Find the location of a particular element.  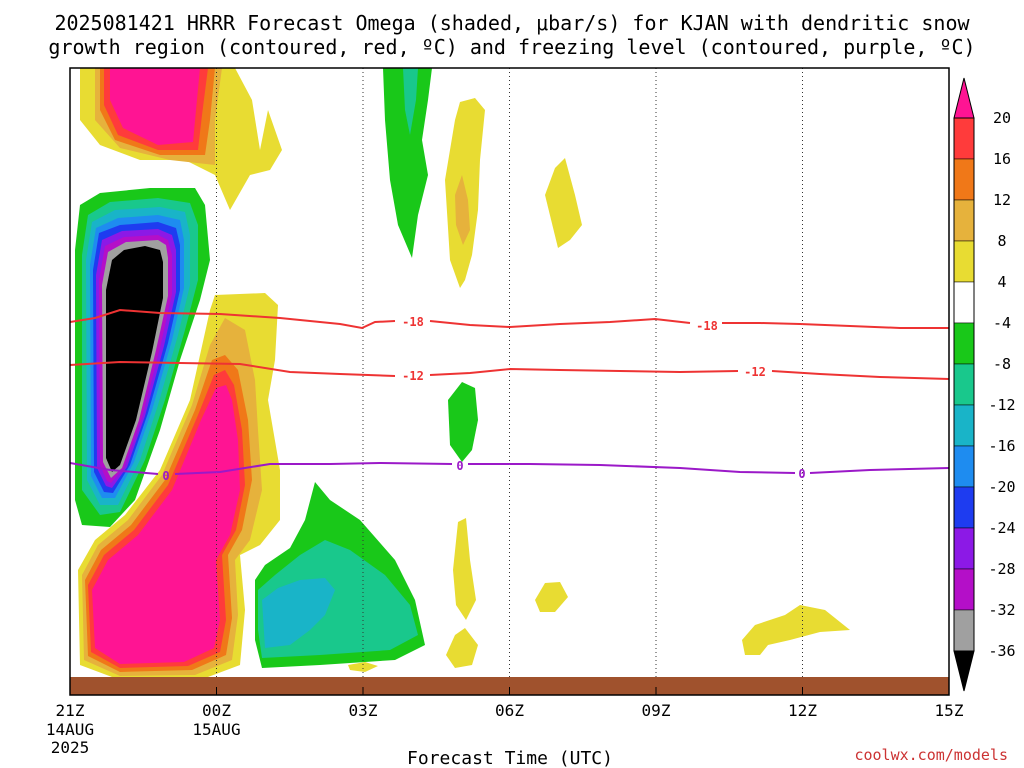

omega-yellow-cell-1-gold is located at coordinates (462, 210).